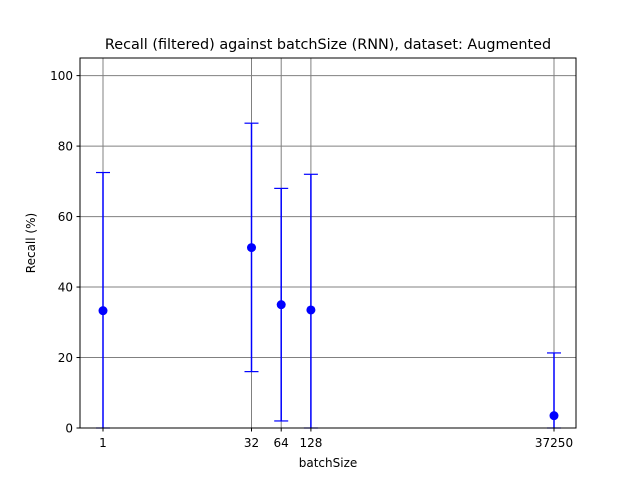 This screenshot has width=640, height=480. Describe the element at coordinates (281, 443) in the screenshot. I see `x-tick-label: 64` at that location.